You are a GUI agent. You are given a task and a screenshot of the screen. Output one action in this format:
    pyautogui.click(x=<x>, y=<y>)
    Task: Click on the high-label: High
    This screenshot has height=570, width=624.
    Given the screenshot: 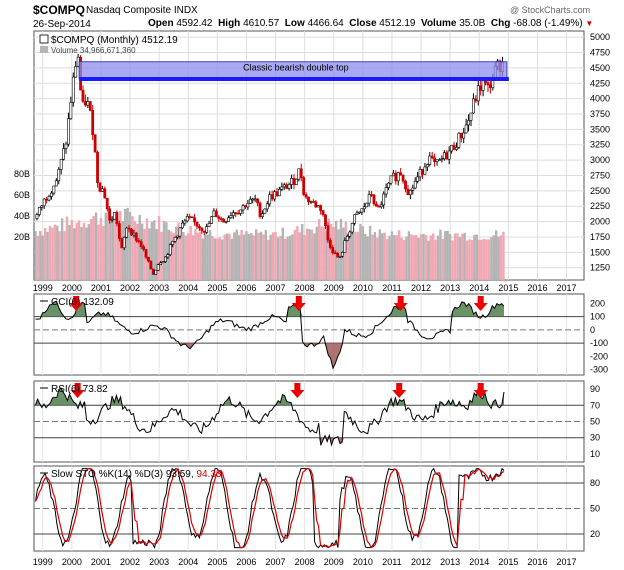 What is the action you would take?
    pyautogui.click(x=229, y=23)
    